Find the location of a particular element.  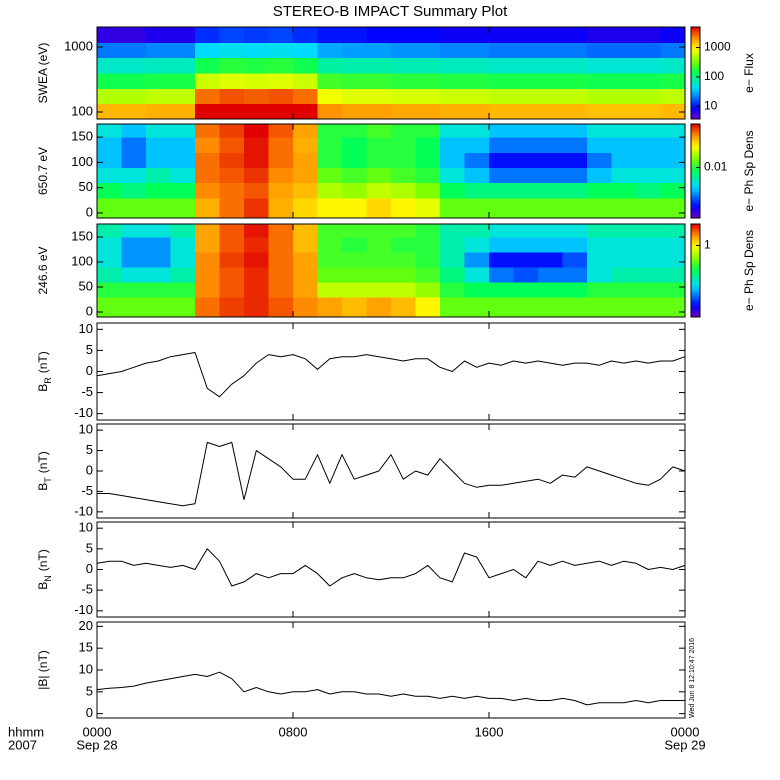

y-tick-label: 5 is located at coordinates (89, 547).